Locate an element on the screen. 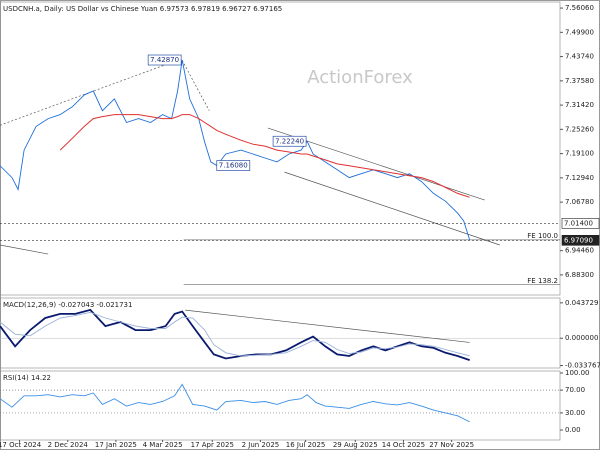 The height and width of the screenshot is (450, 600). y-tick-label: 70.00 is located at coordinates (575, 390).